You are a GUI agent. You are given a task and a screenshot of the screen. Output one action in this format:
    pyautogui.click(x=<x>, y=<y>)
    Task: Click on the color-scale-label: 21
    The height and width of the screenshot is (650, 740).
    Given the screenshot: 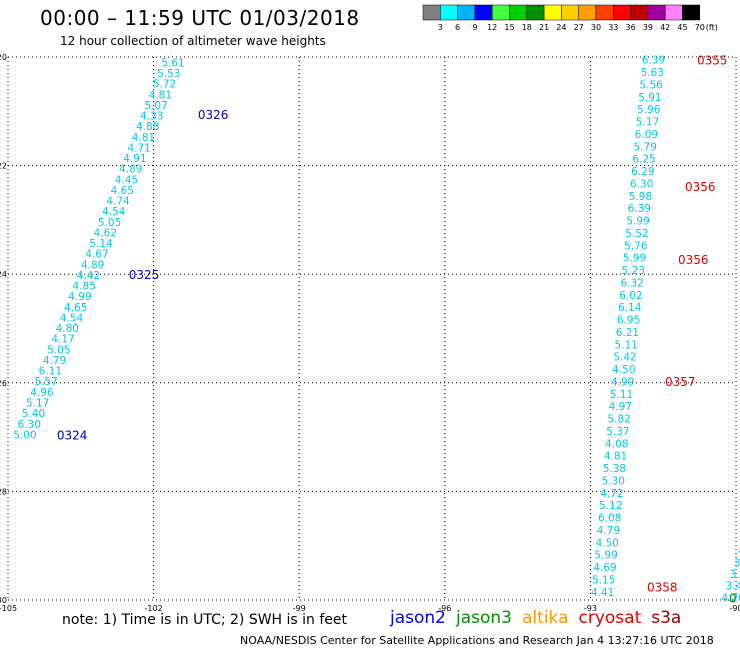 What is the action you would take?
    pyautogui.click(x=544, y=27)
    